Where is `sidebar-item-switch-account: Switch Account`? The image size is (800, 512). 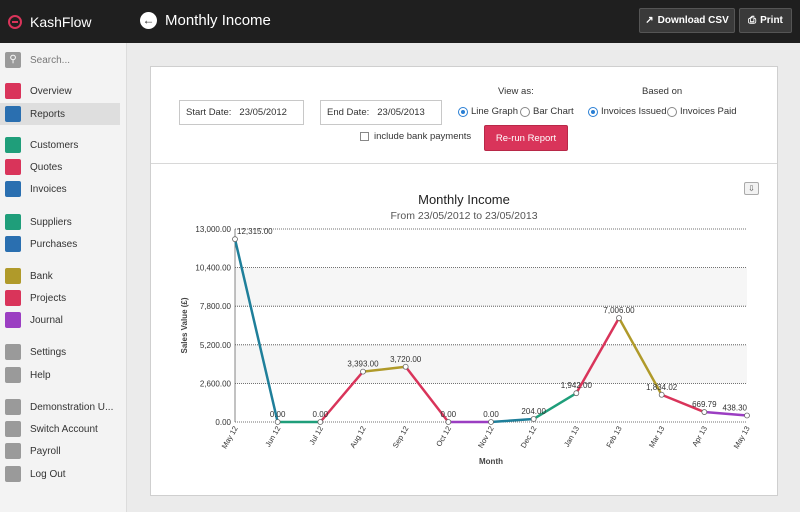 sidebar-item-switch-account: Switch Account is located at coordinates (60, 429).